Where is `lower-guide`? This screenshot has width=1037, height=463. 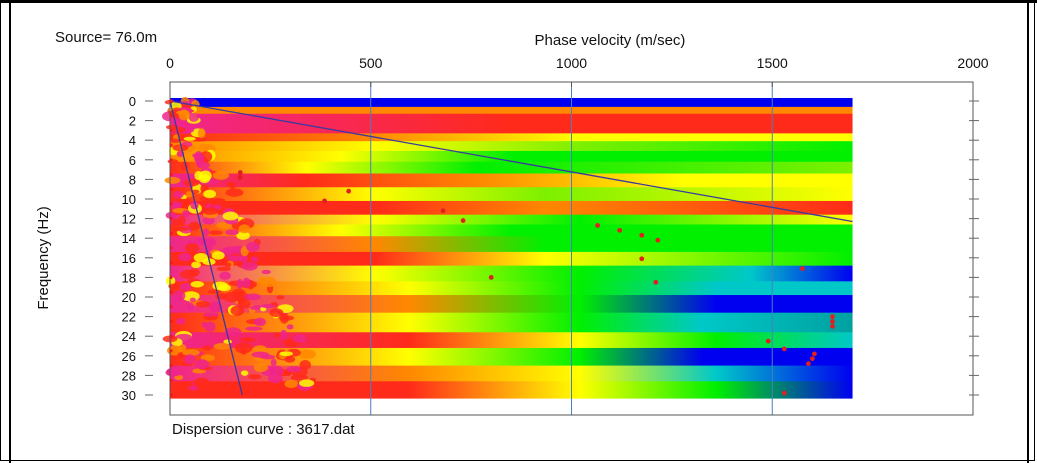
lower-guide is located at coordinates (206, 248).